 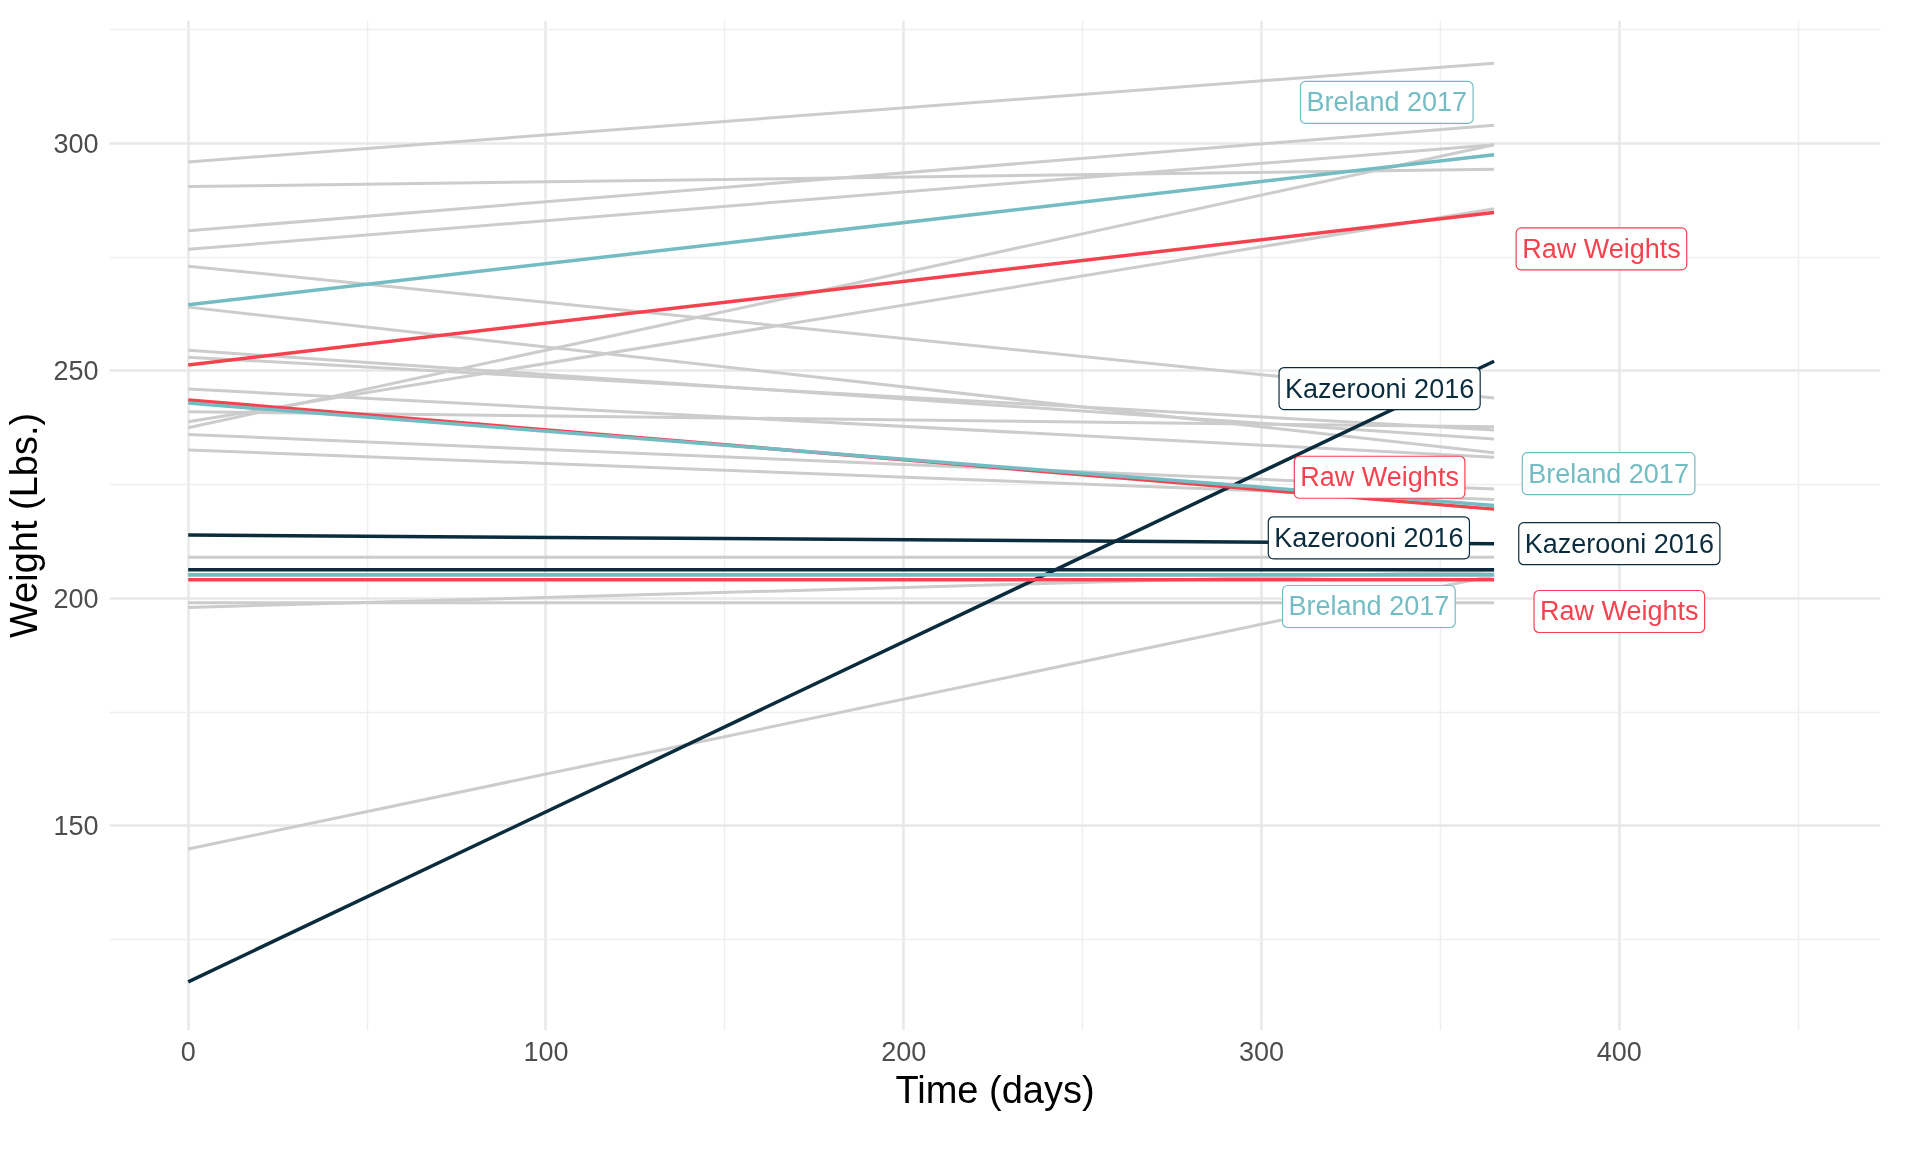 I want to click on x-tick-label: 0, so click(x=188, y=1051).